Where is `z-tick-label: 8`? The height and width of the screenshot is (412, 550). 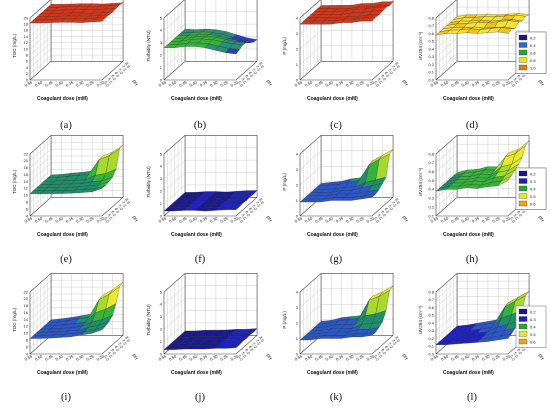 z-tick-label: 8 is located at coordinates (27, 202).